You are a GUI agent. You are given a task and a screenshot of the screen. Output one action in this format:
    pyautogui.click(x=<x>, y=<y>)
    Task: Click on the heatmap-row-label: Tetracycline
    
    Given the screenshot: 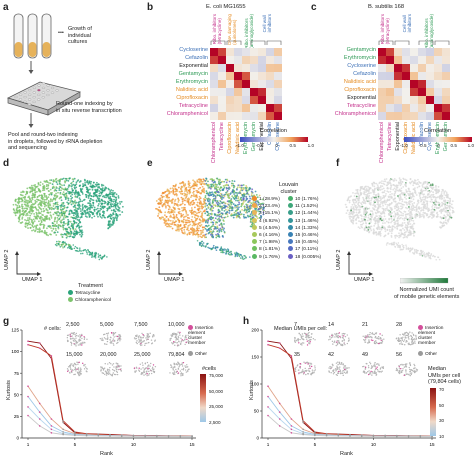 What is the action you would take?
    pyautogui.click(x=361, y=106)
    